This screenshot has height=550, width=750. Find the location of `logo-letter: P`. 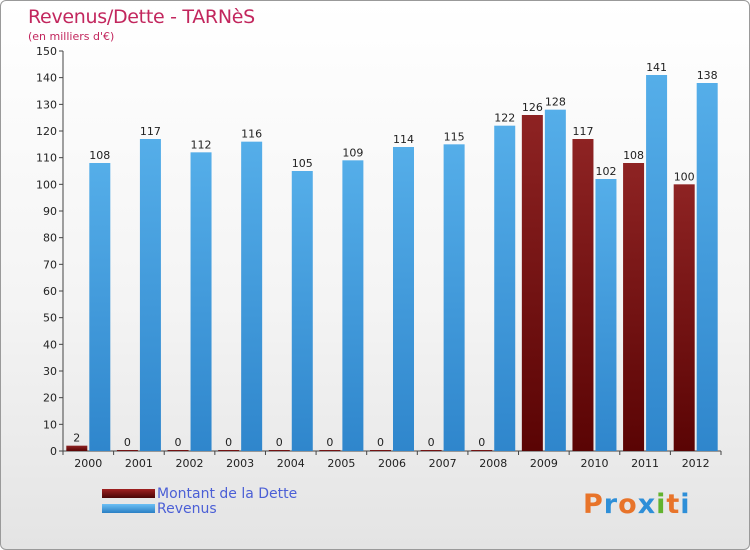

logo-letter: P is located at coordinates (593, 504).